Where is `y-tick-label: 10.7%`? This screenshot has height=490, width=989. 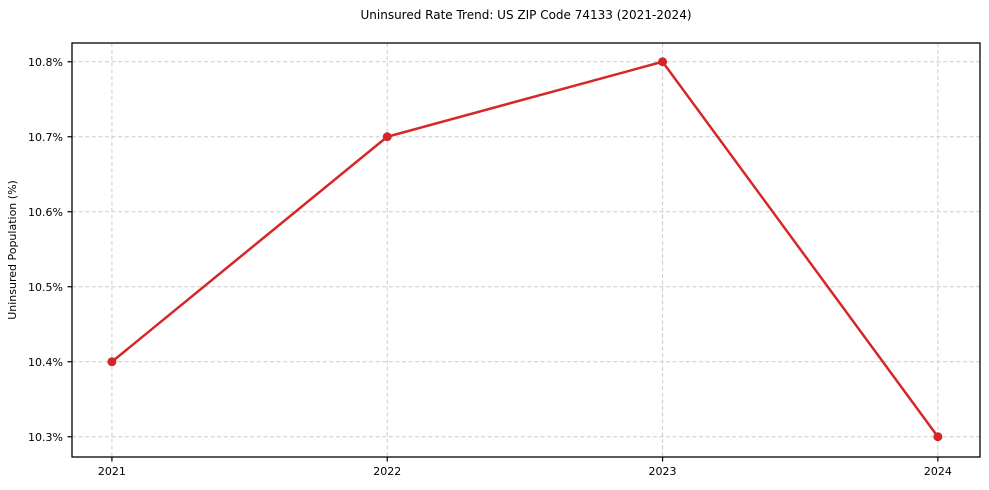
y-tick-label: 10.7% is located at coordinates (45, 137).